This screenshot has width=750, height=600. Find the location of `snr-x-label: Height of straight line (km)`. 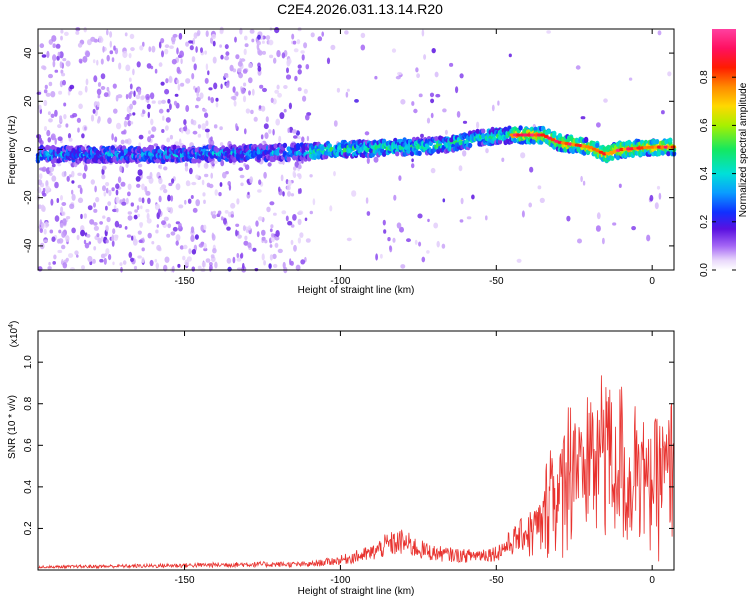

snr-x-label: Height of straight line (km) is located at coordinates (356, 591).